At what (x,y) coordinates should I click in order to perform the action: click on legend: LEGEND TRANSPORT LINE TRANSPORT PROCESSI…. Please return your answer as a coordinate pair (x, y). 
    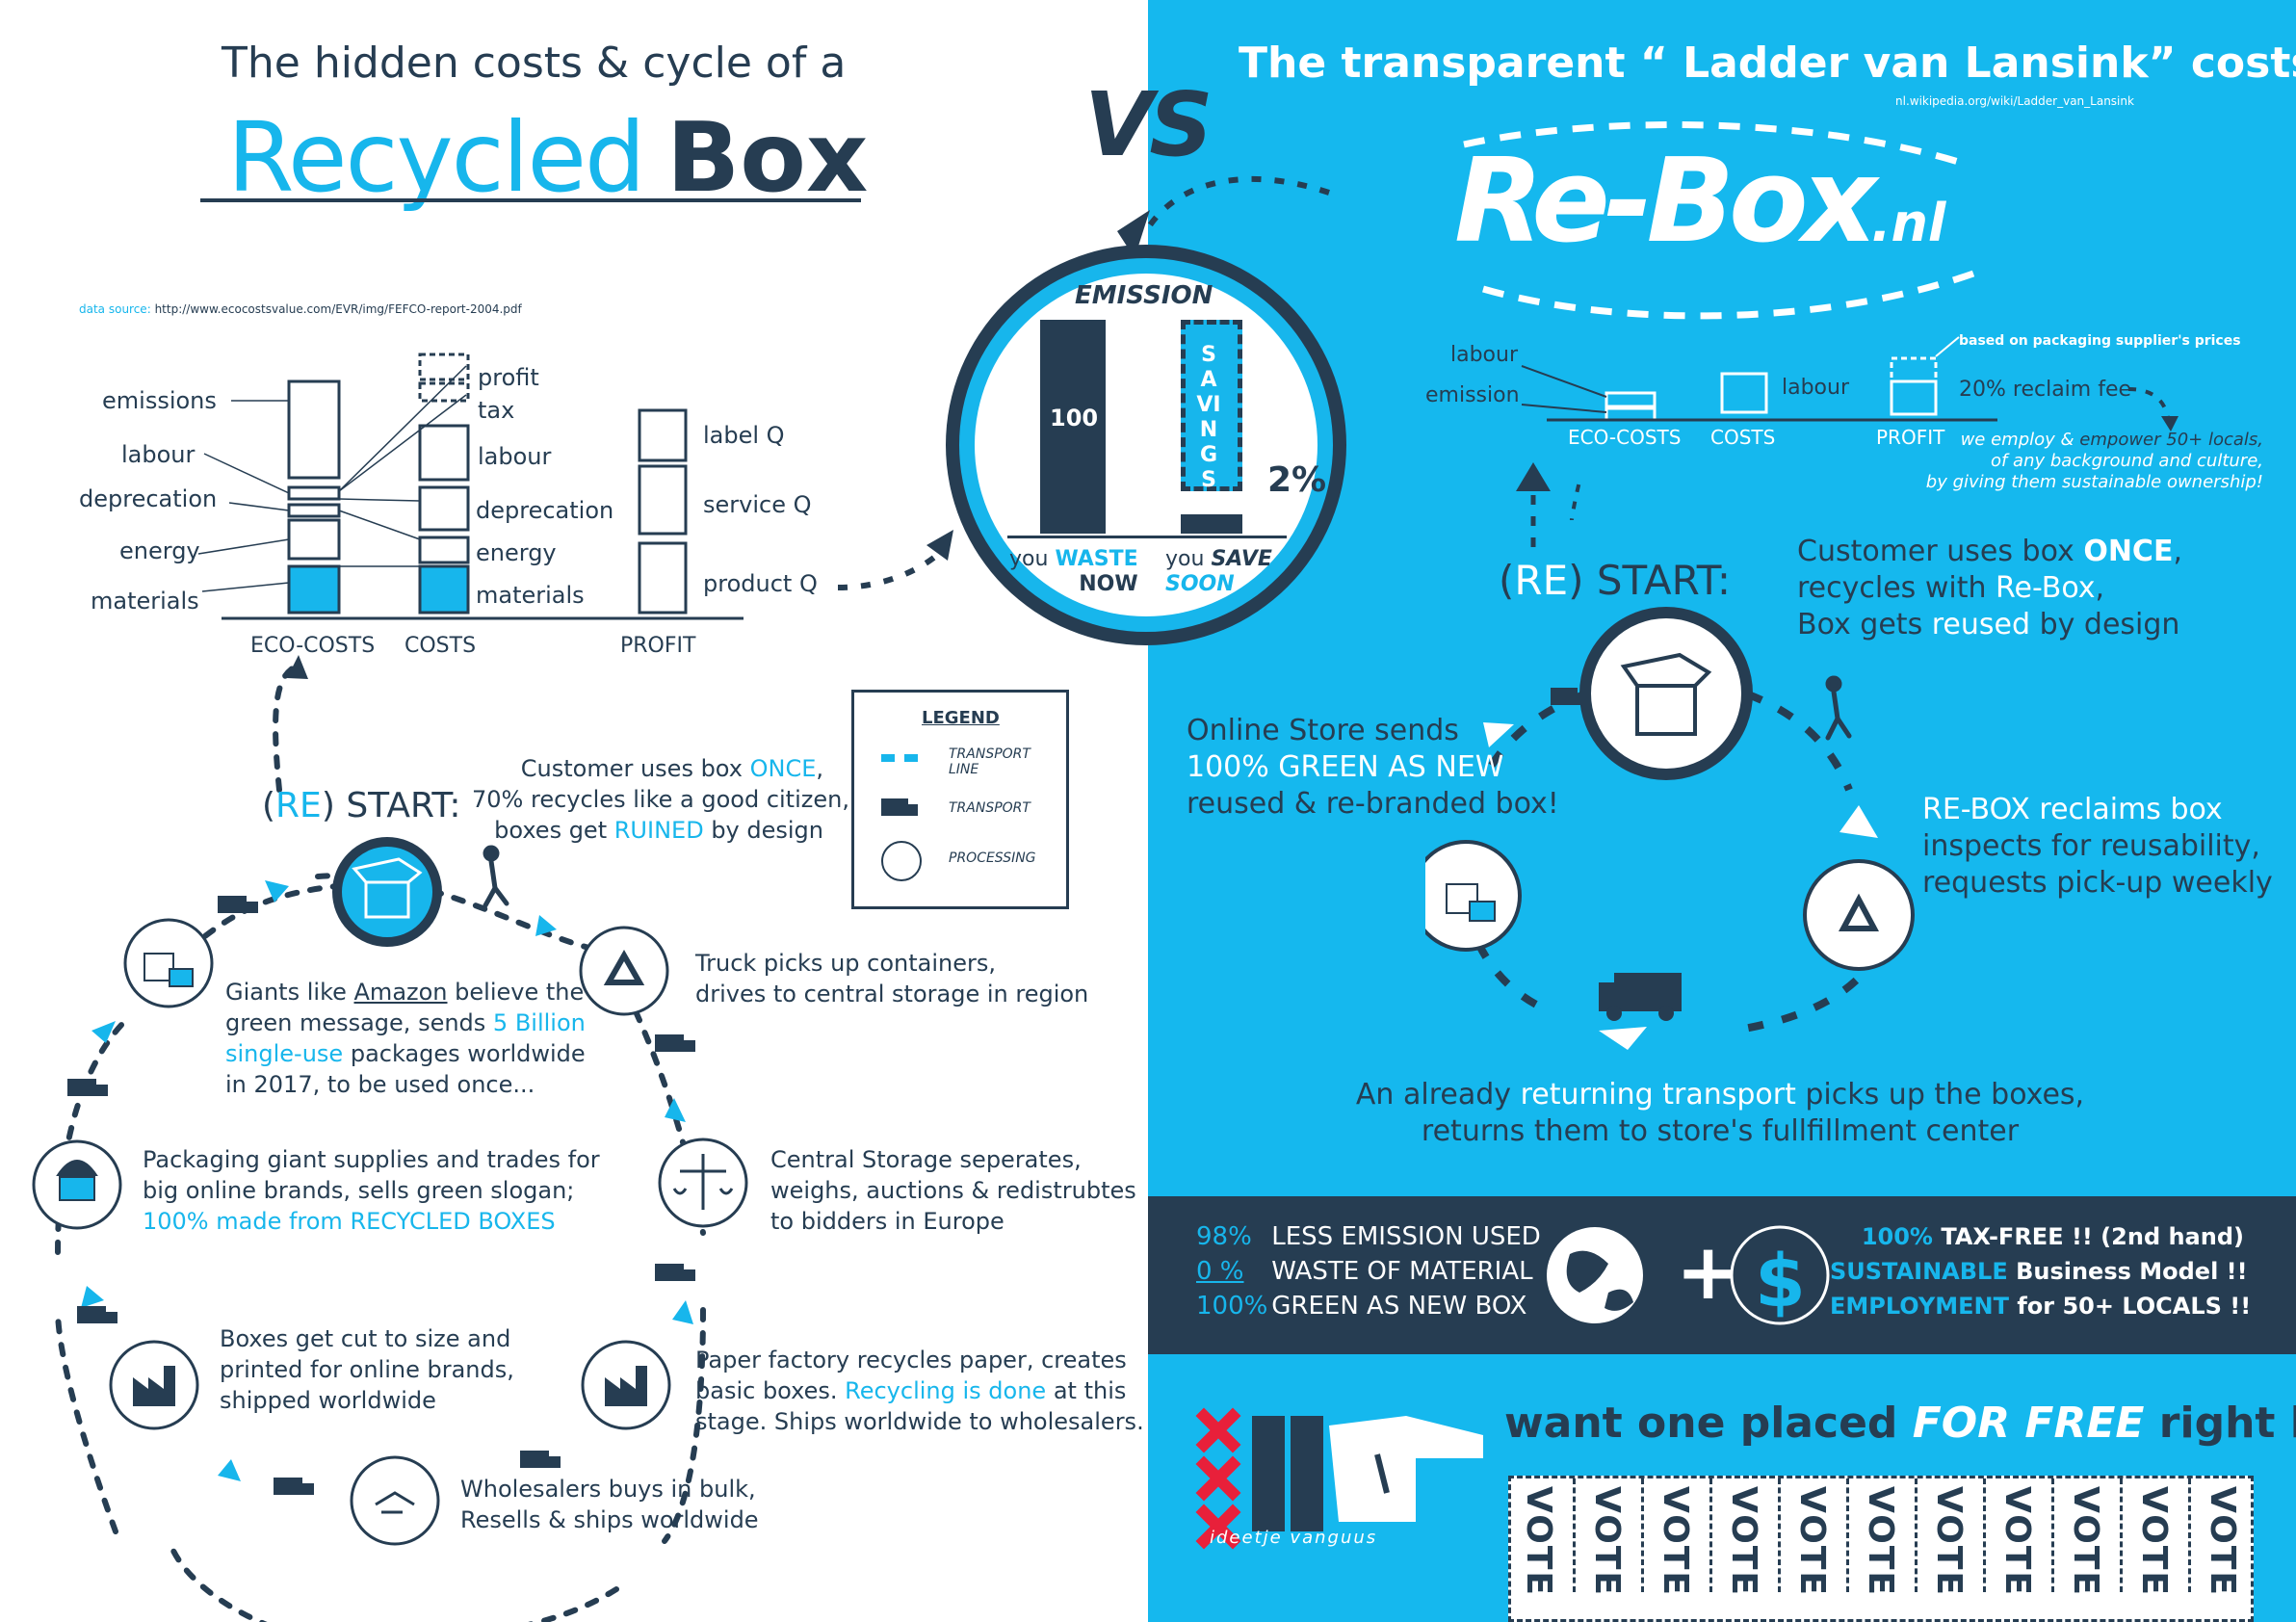
    Looking at the image, I should click on (960, 799).